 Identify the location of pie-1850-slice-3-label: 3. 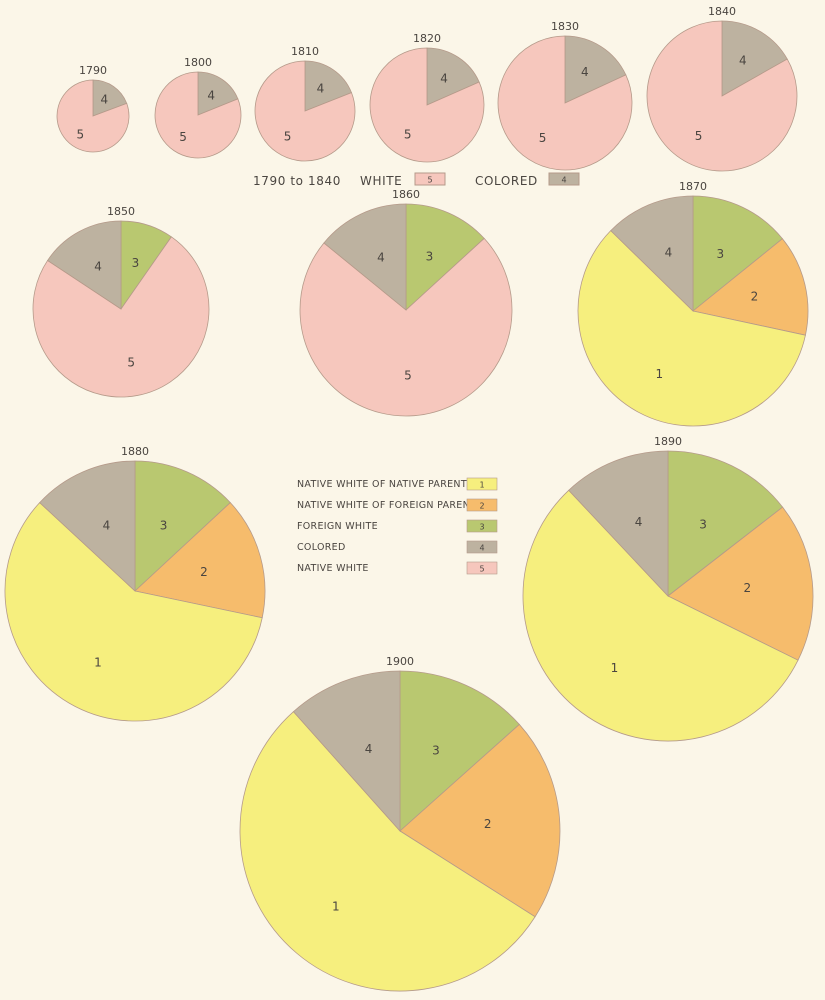
(136, 263).